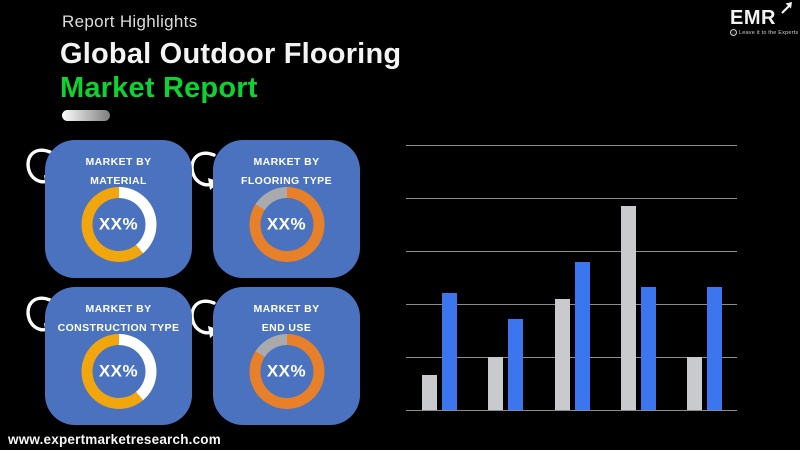 The height and width of the screenshot is (450, 800). What do you see at coordinates (286, 328) in the screenshot?
I see `card-title-line2: END USE` at bounding box center [286, 328].